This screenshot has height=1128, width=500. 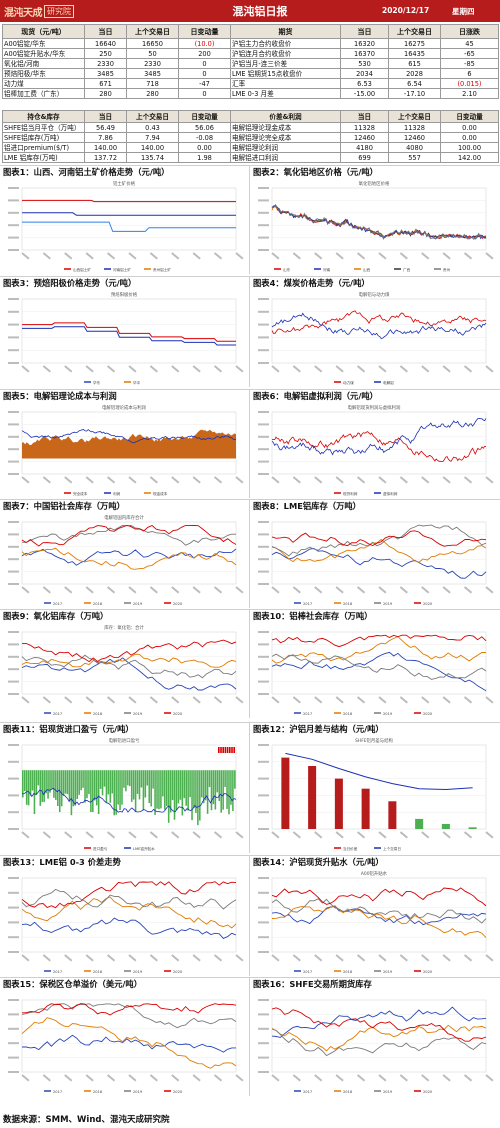 I want to click on logo-badge: 研究院, so click(x=59, y=11).